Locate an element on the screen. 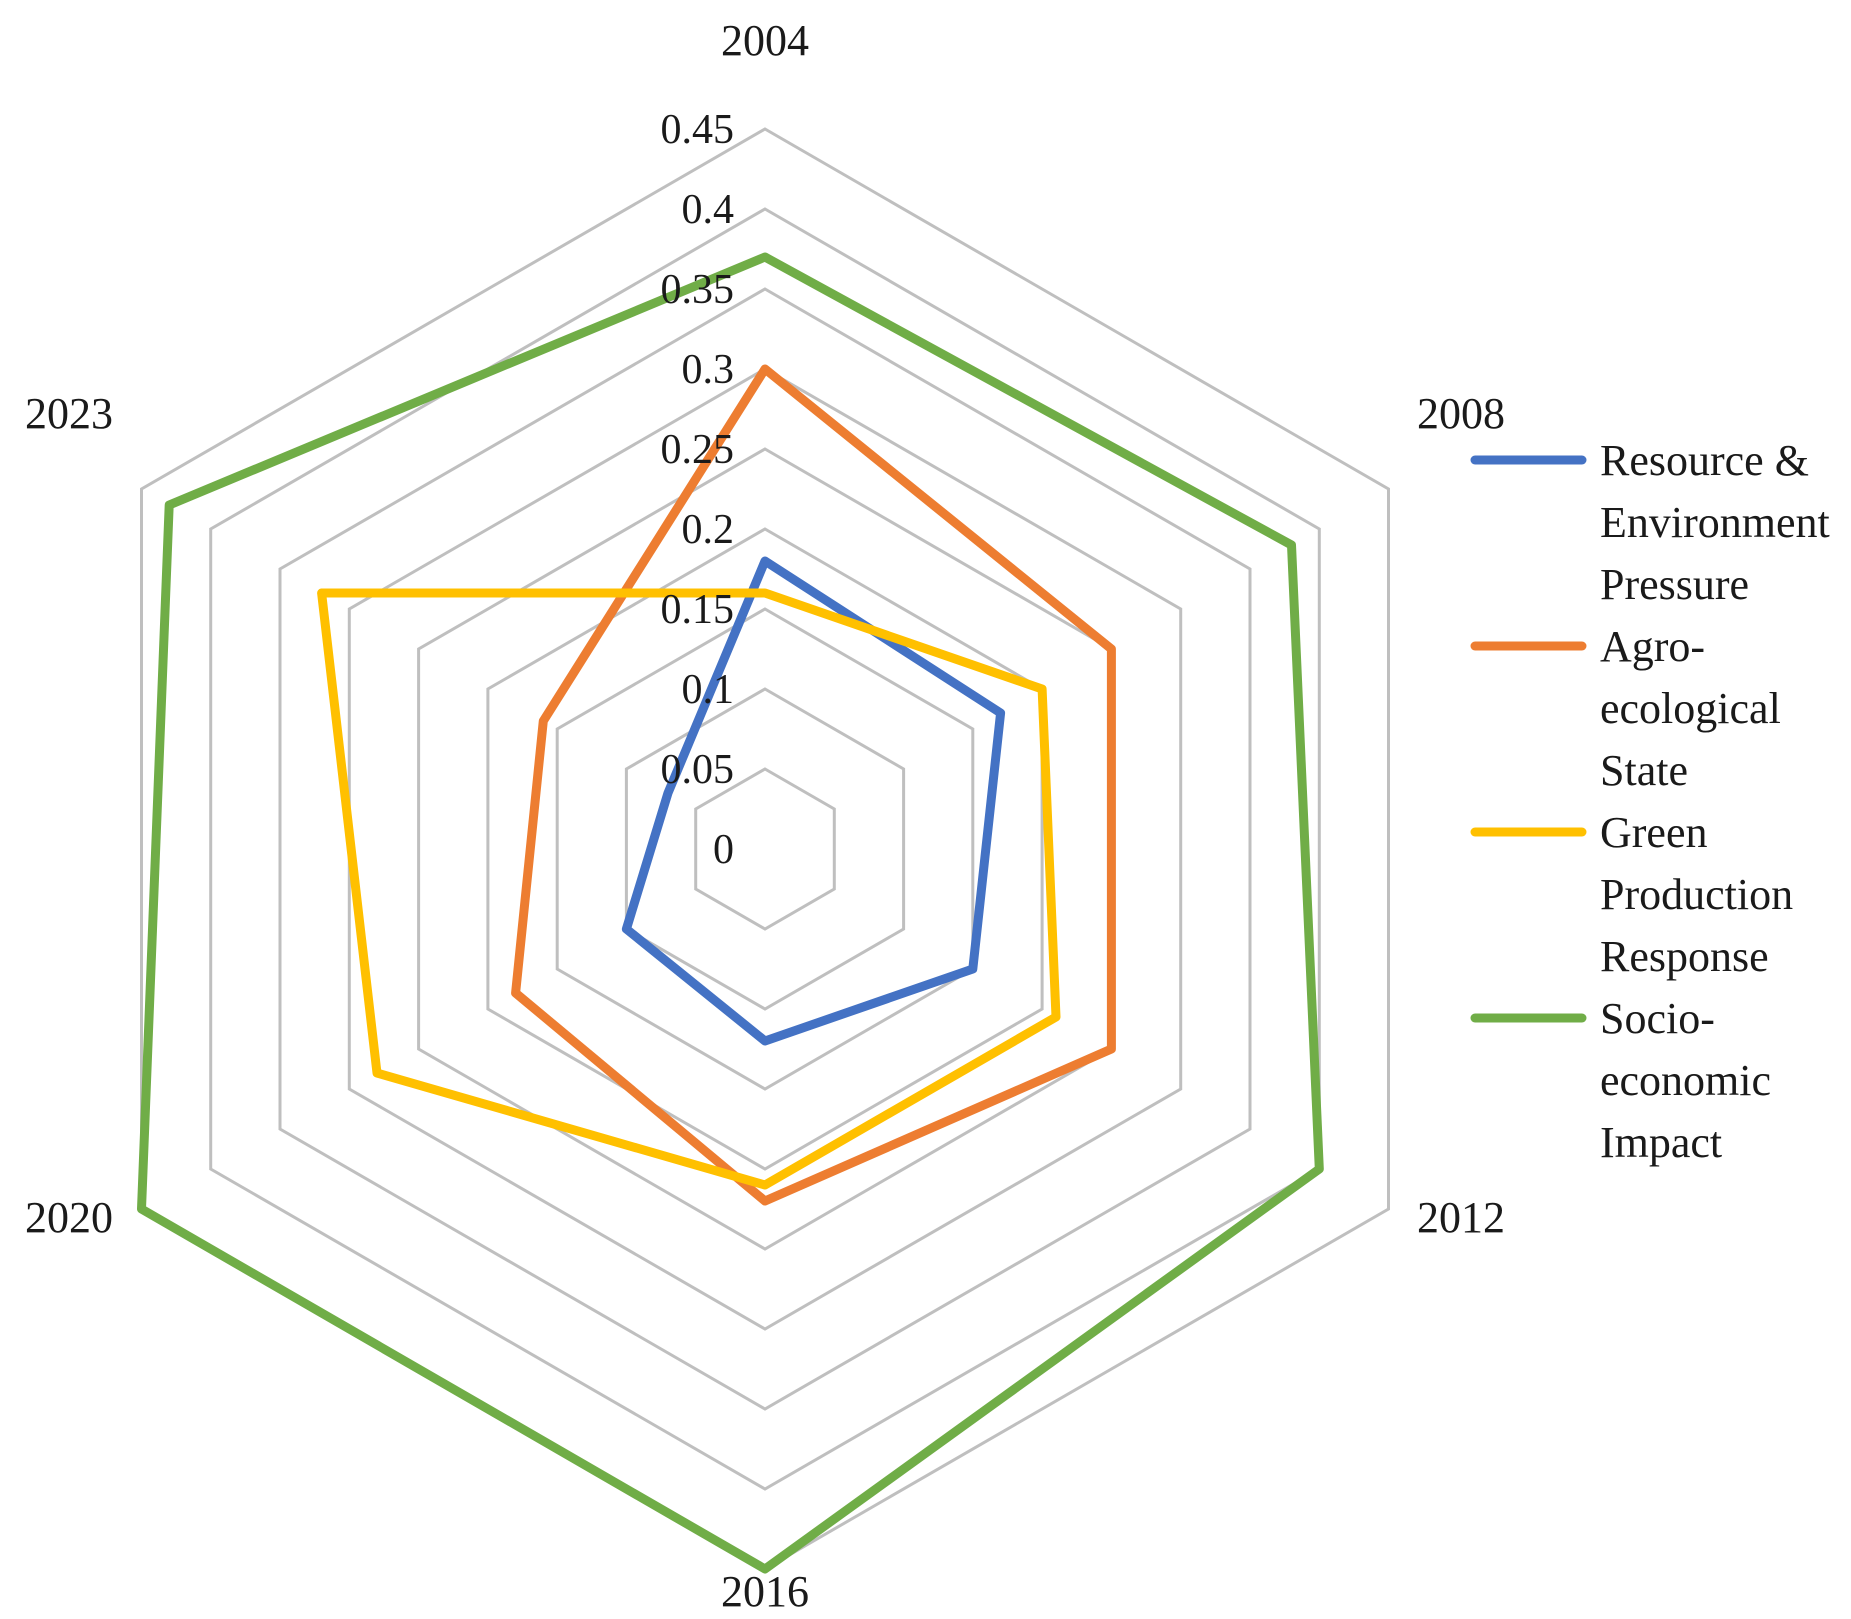 The height and width of the screenshot is (1619, 1851). r-tick-label-3: 0.15 is located at coordinates (698, 610).